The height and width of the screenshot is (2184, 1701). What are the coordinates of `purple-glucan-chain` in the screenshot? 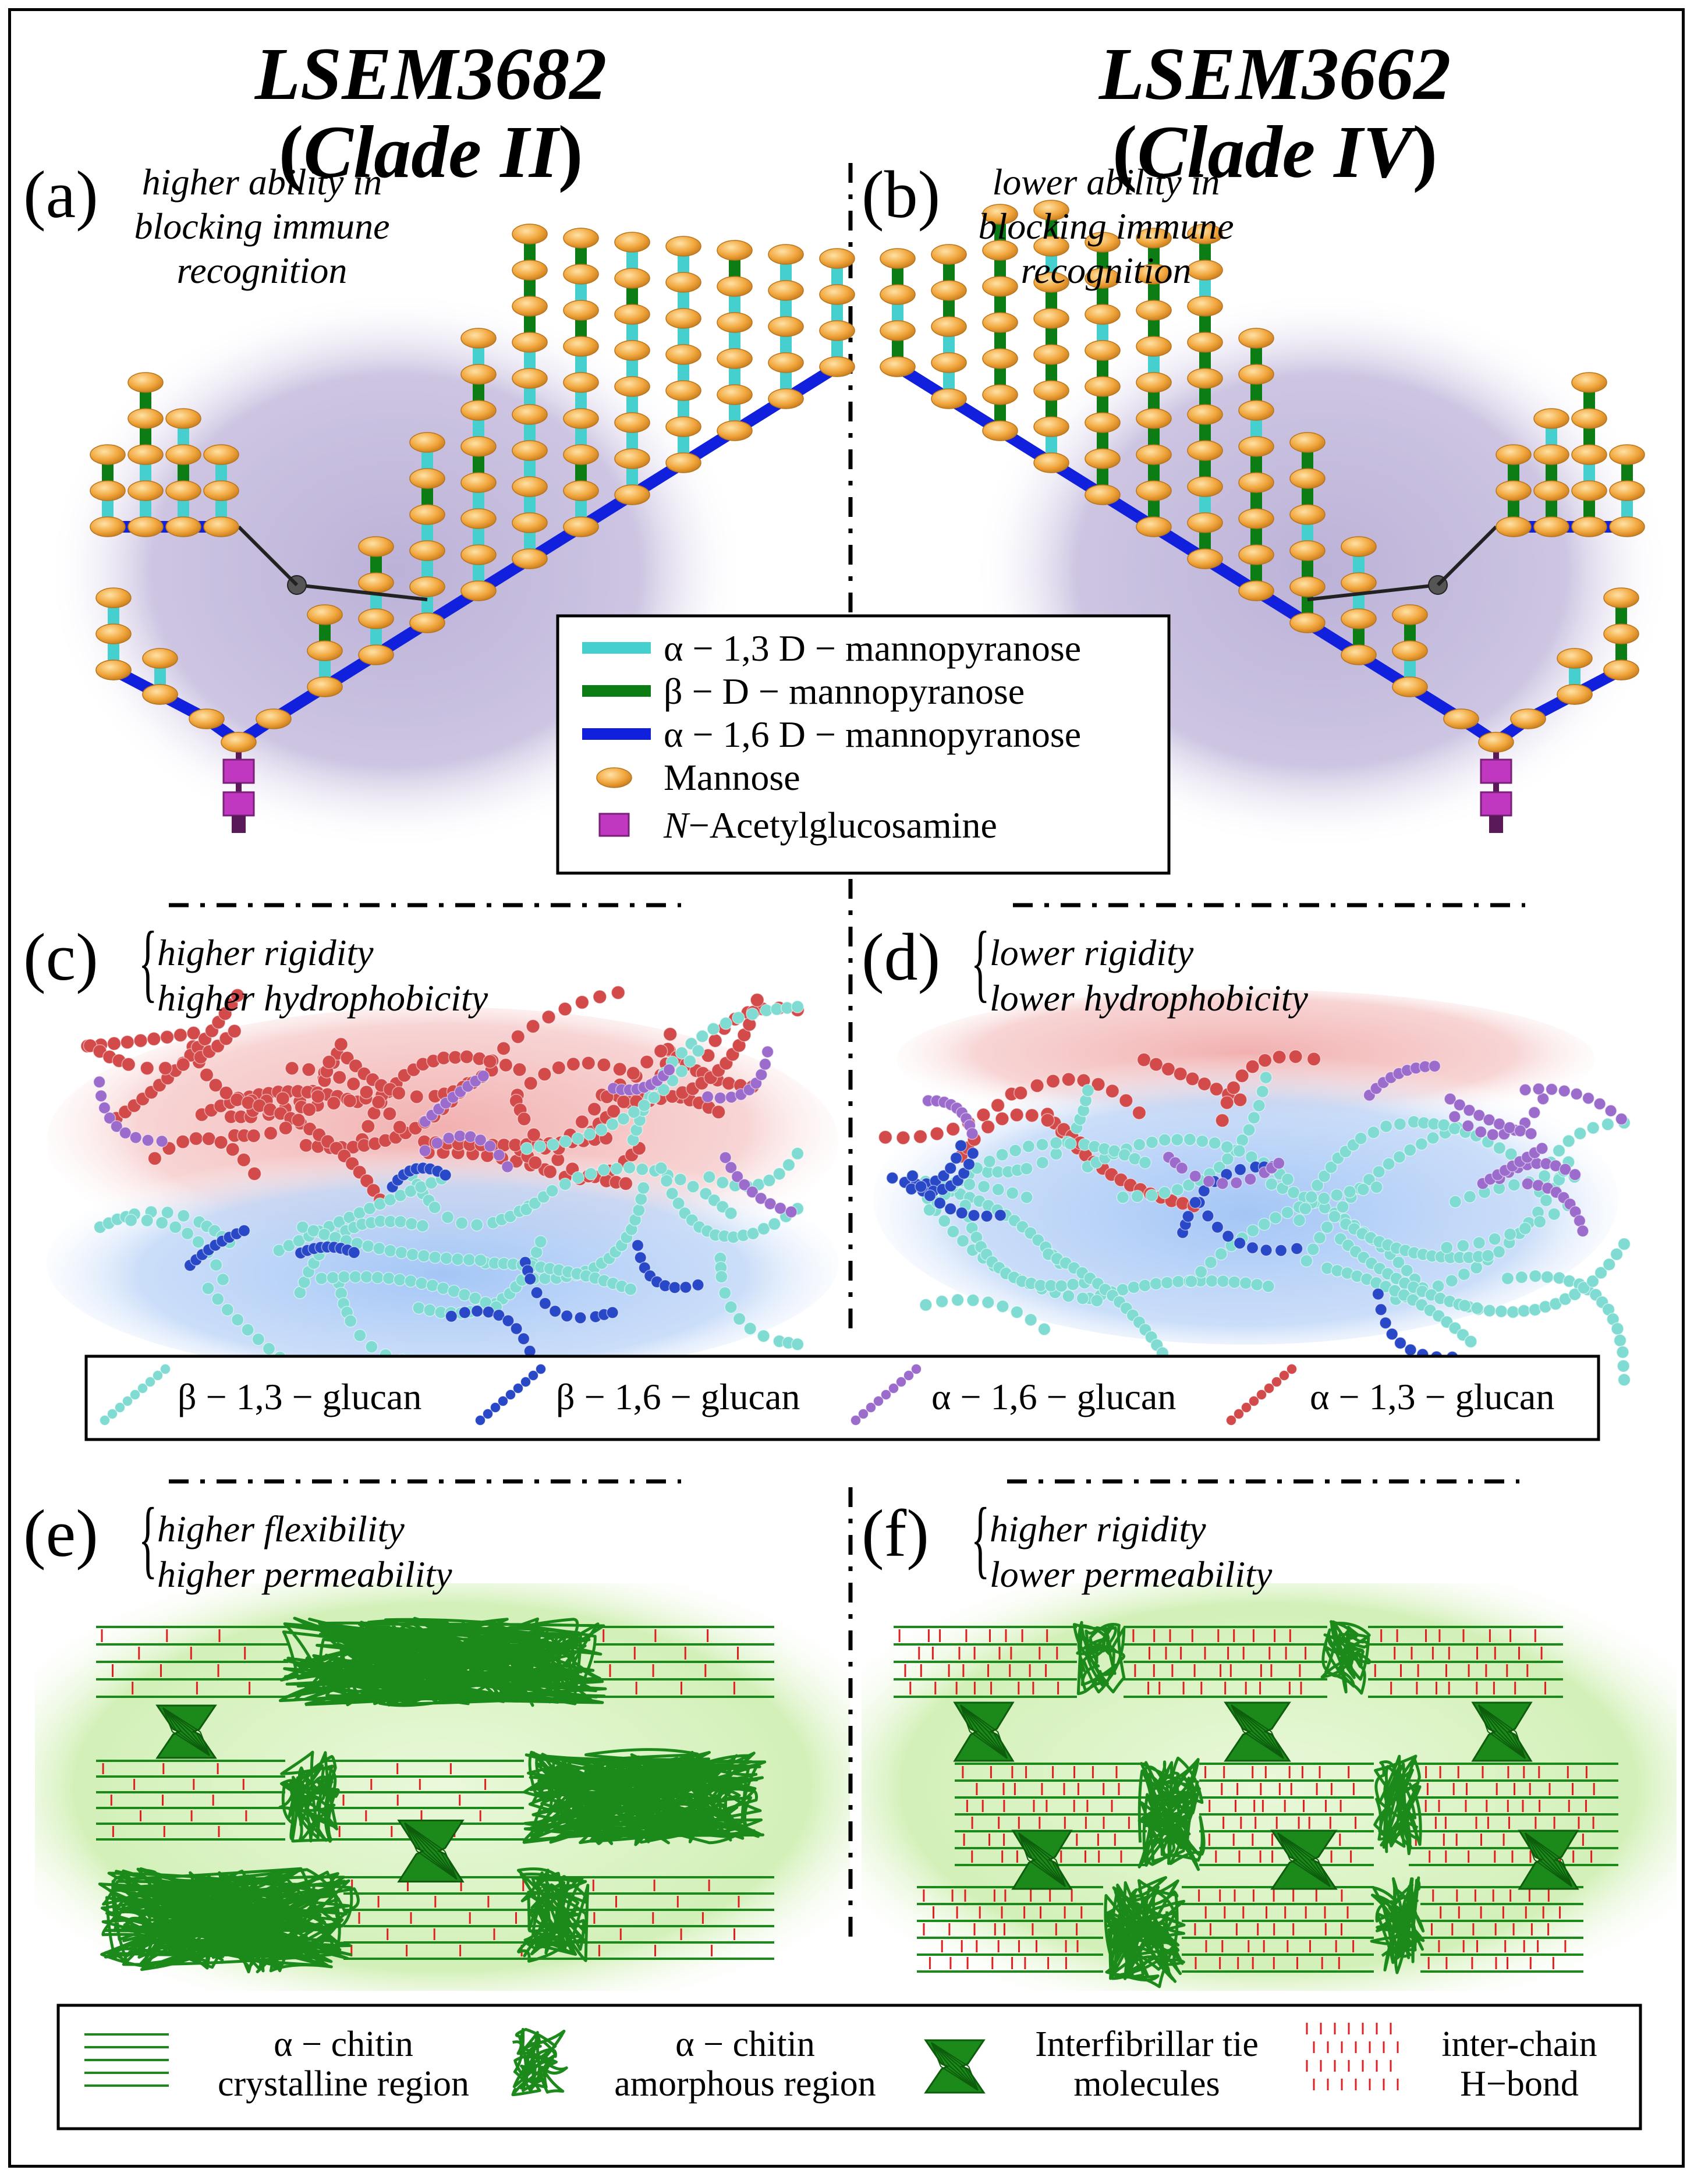 It's located at (950, 1117).